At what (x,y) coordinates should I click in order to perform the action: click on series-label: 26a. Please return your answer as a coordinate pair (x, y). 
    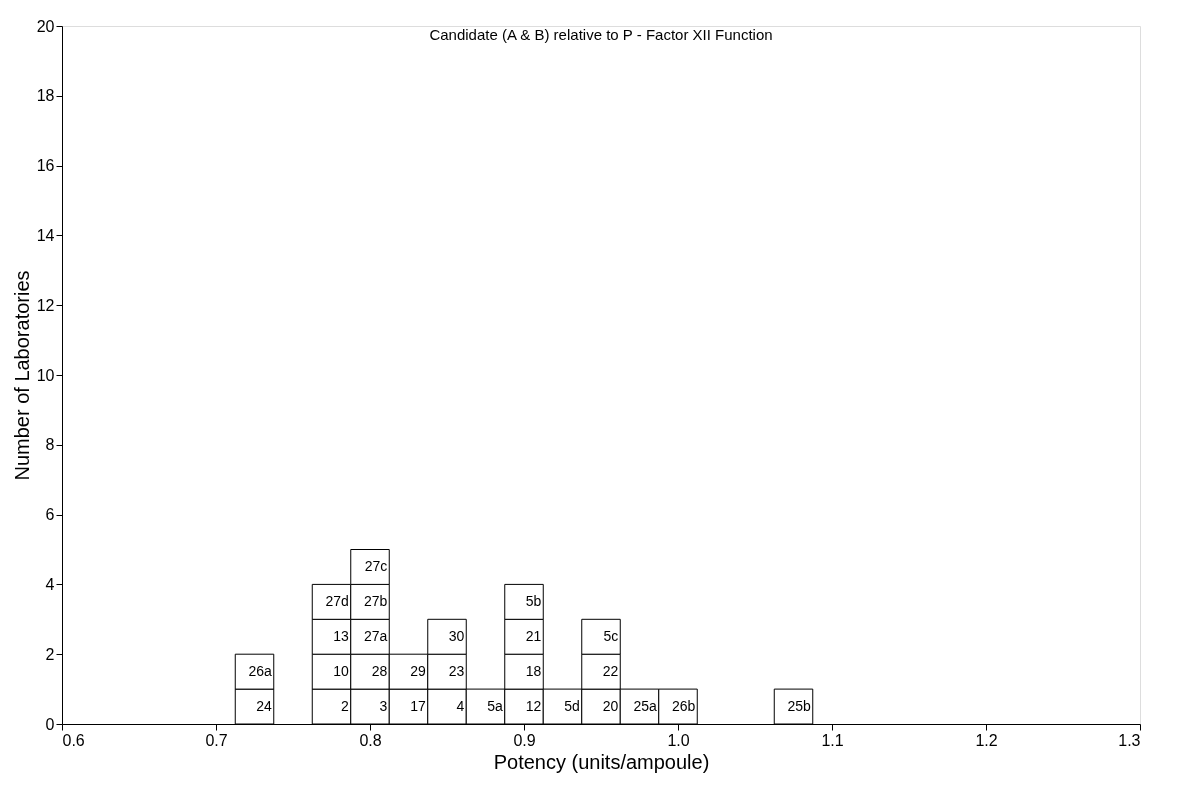
    Looking at the image, I should click on (260, 670).